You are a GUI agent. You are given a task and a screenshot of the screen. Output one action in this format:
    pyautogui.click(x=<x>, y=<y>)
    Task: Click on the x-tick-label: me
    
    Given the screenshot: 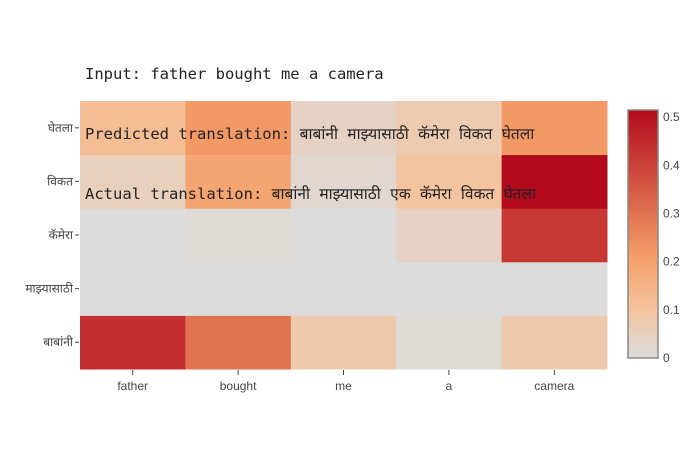 What is the action you would take?
    pyautogui.click(x=343, y=386)
    